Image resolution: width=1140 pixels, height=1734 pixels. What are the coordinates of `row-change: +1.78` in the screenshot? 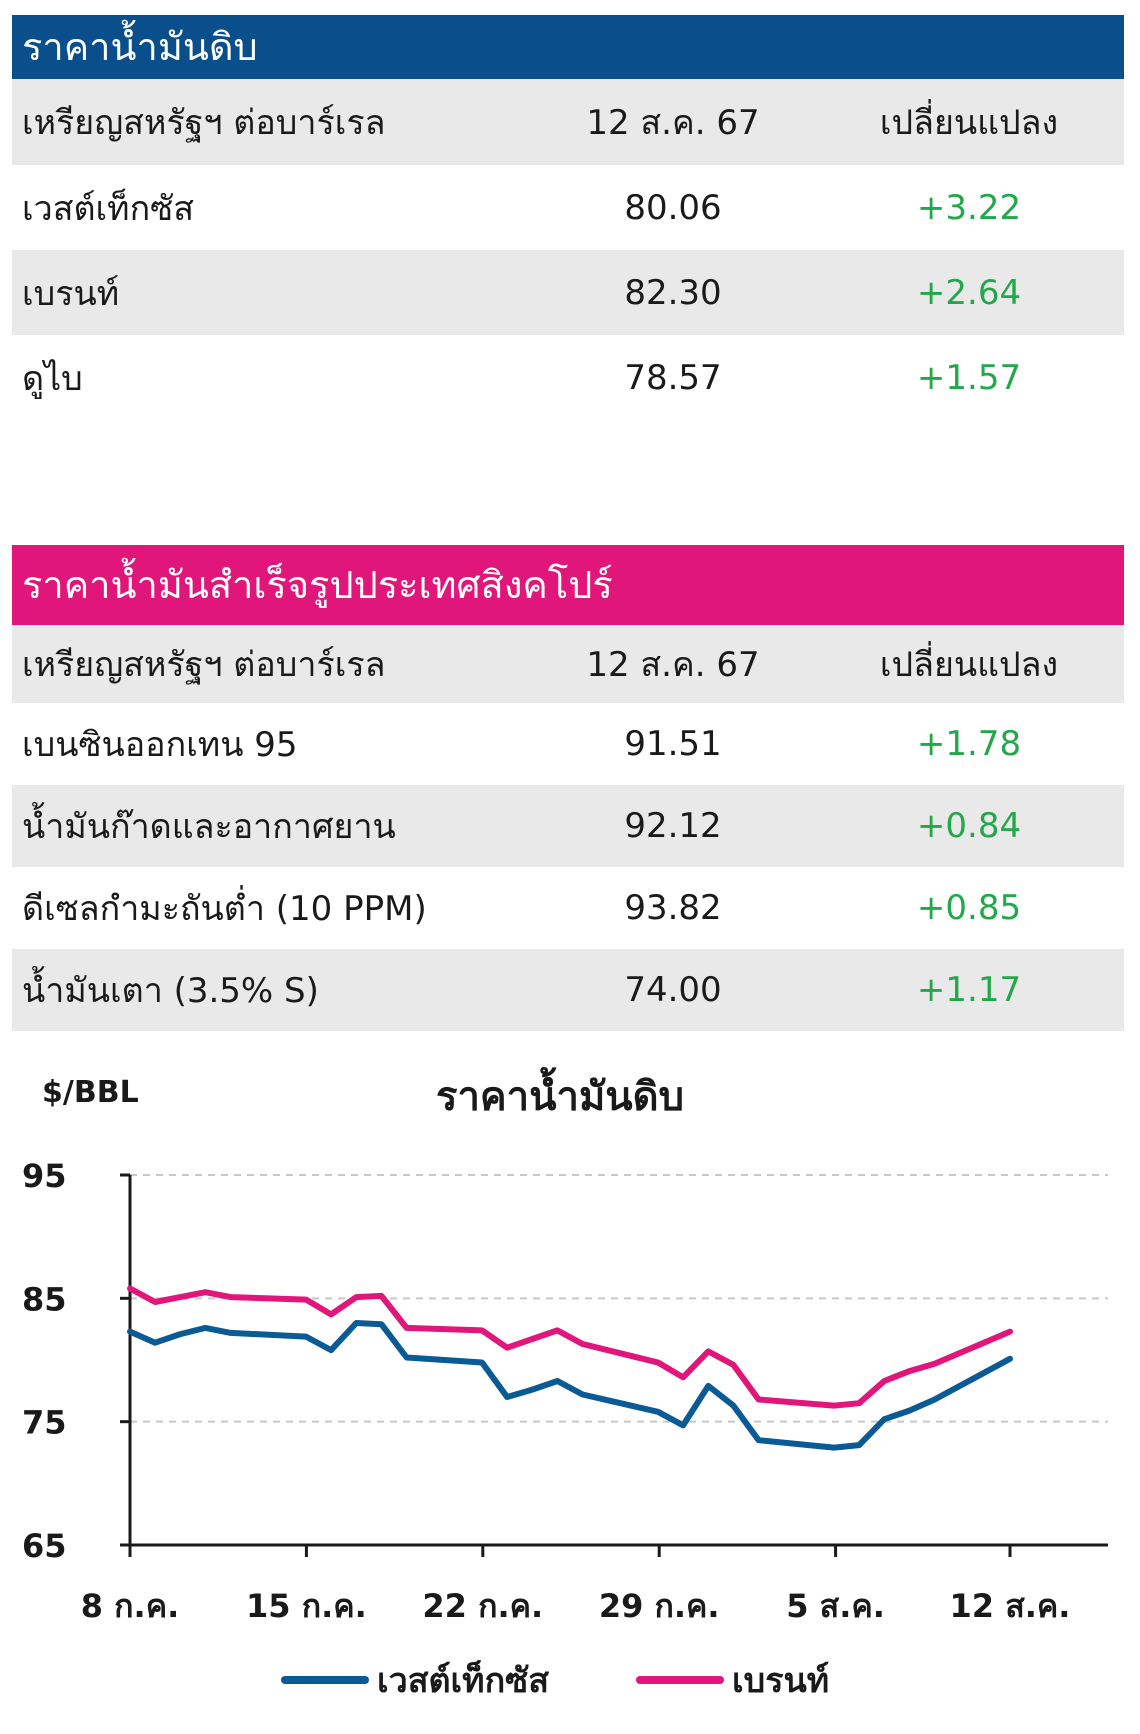 It's located at (969, 744).